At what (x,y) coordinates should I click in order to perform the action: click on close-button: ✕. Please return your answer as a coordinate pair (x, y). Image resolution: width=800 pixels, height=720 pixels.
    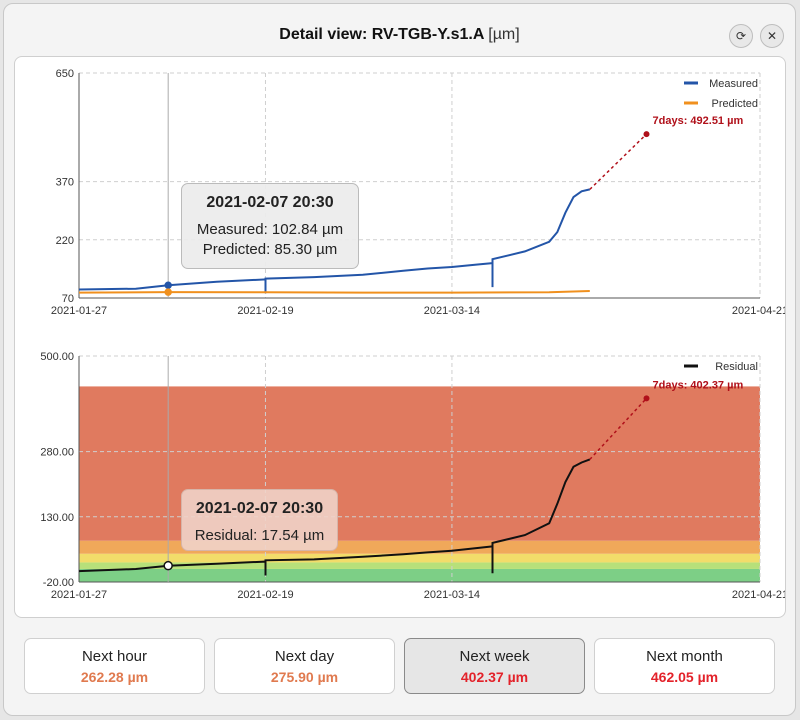
    Looking at the image, I should click on (772, 36).